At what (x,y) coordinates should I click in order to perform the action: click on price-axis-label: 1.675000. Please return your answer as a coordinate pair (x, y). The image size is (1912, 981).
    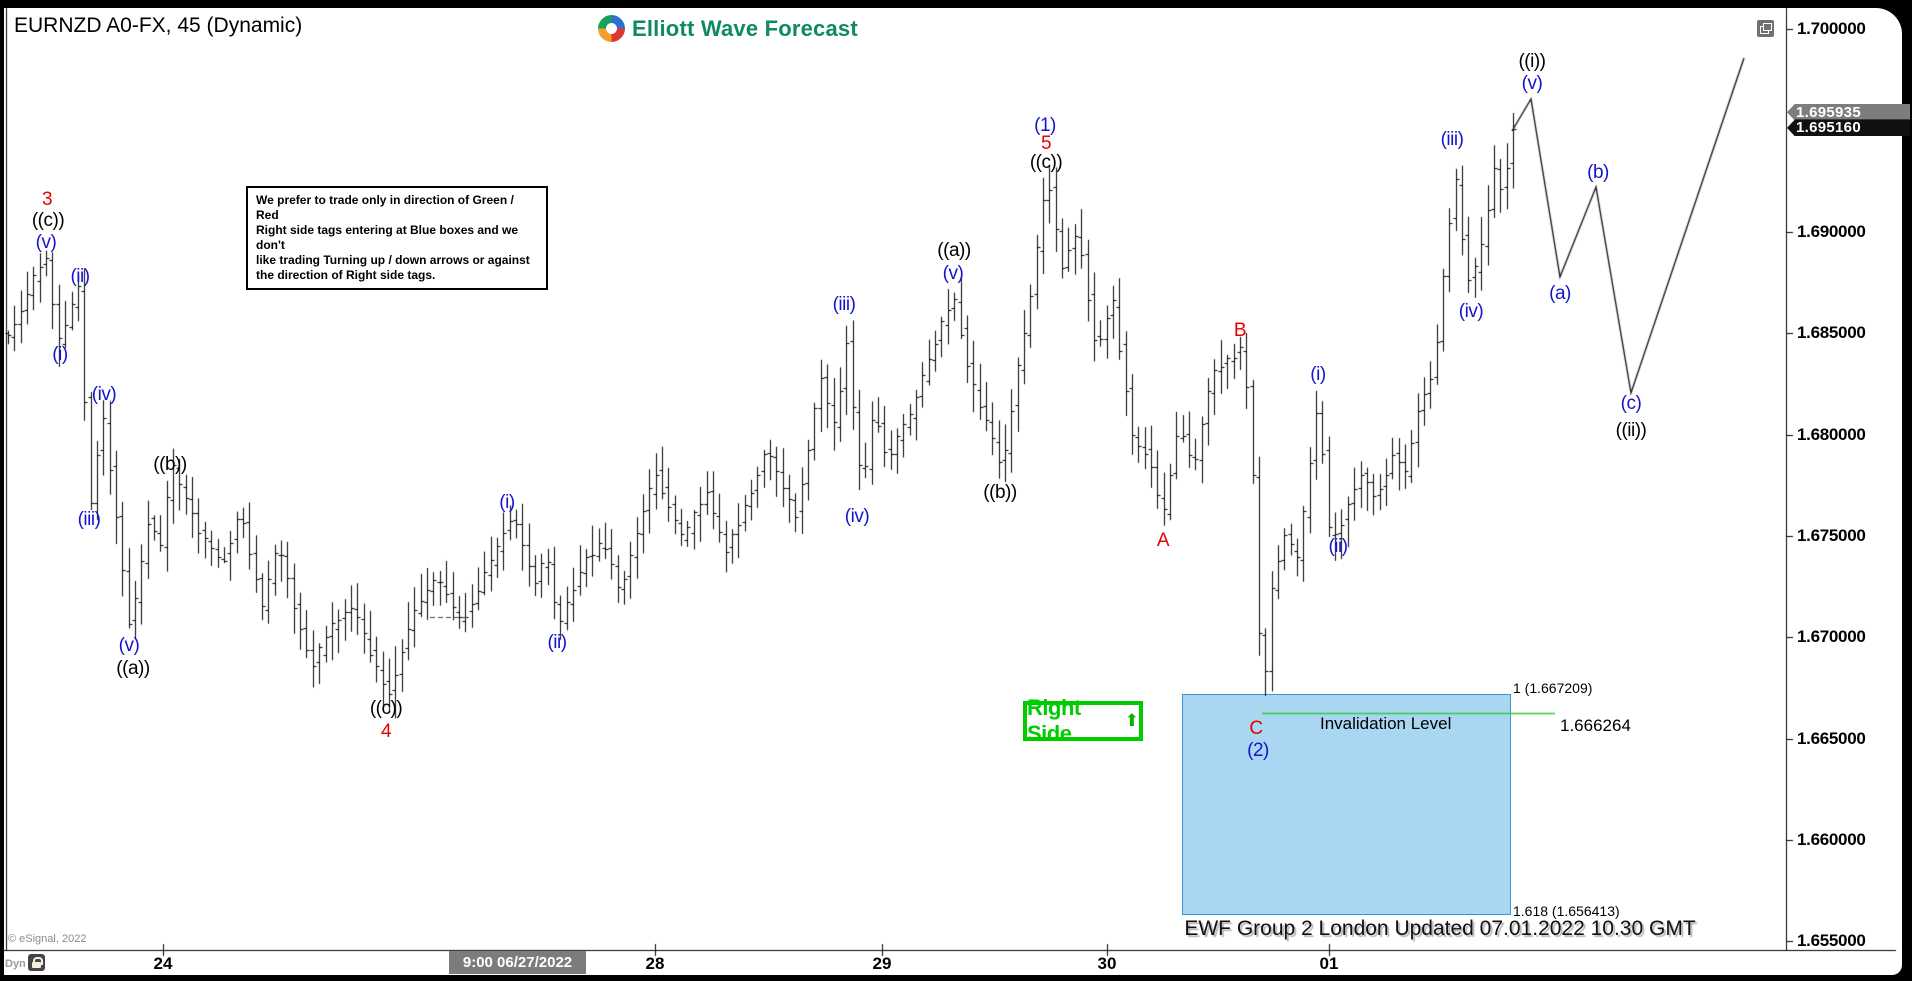
    Looking at the image, I should click on (1831, 535).